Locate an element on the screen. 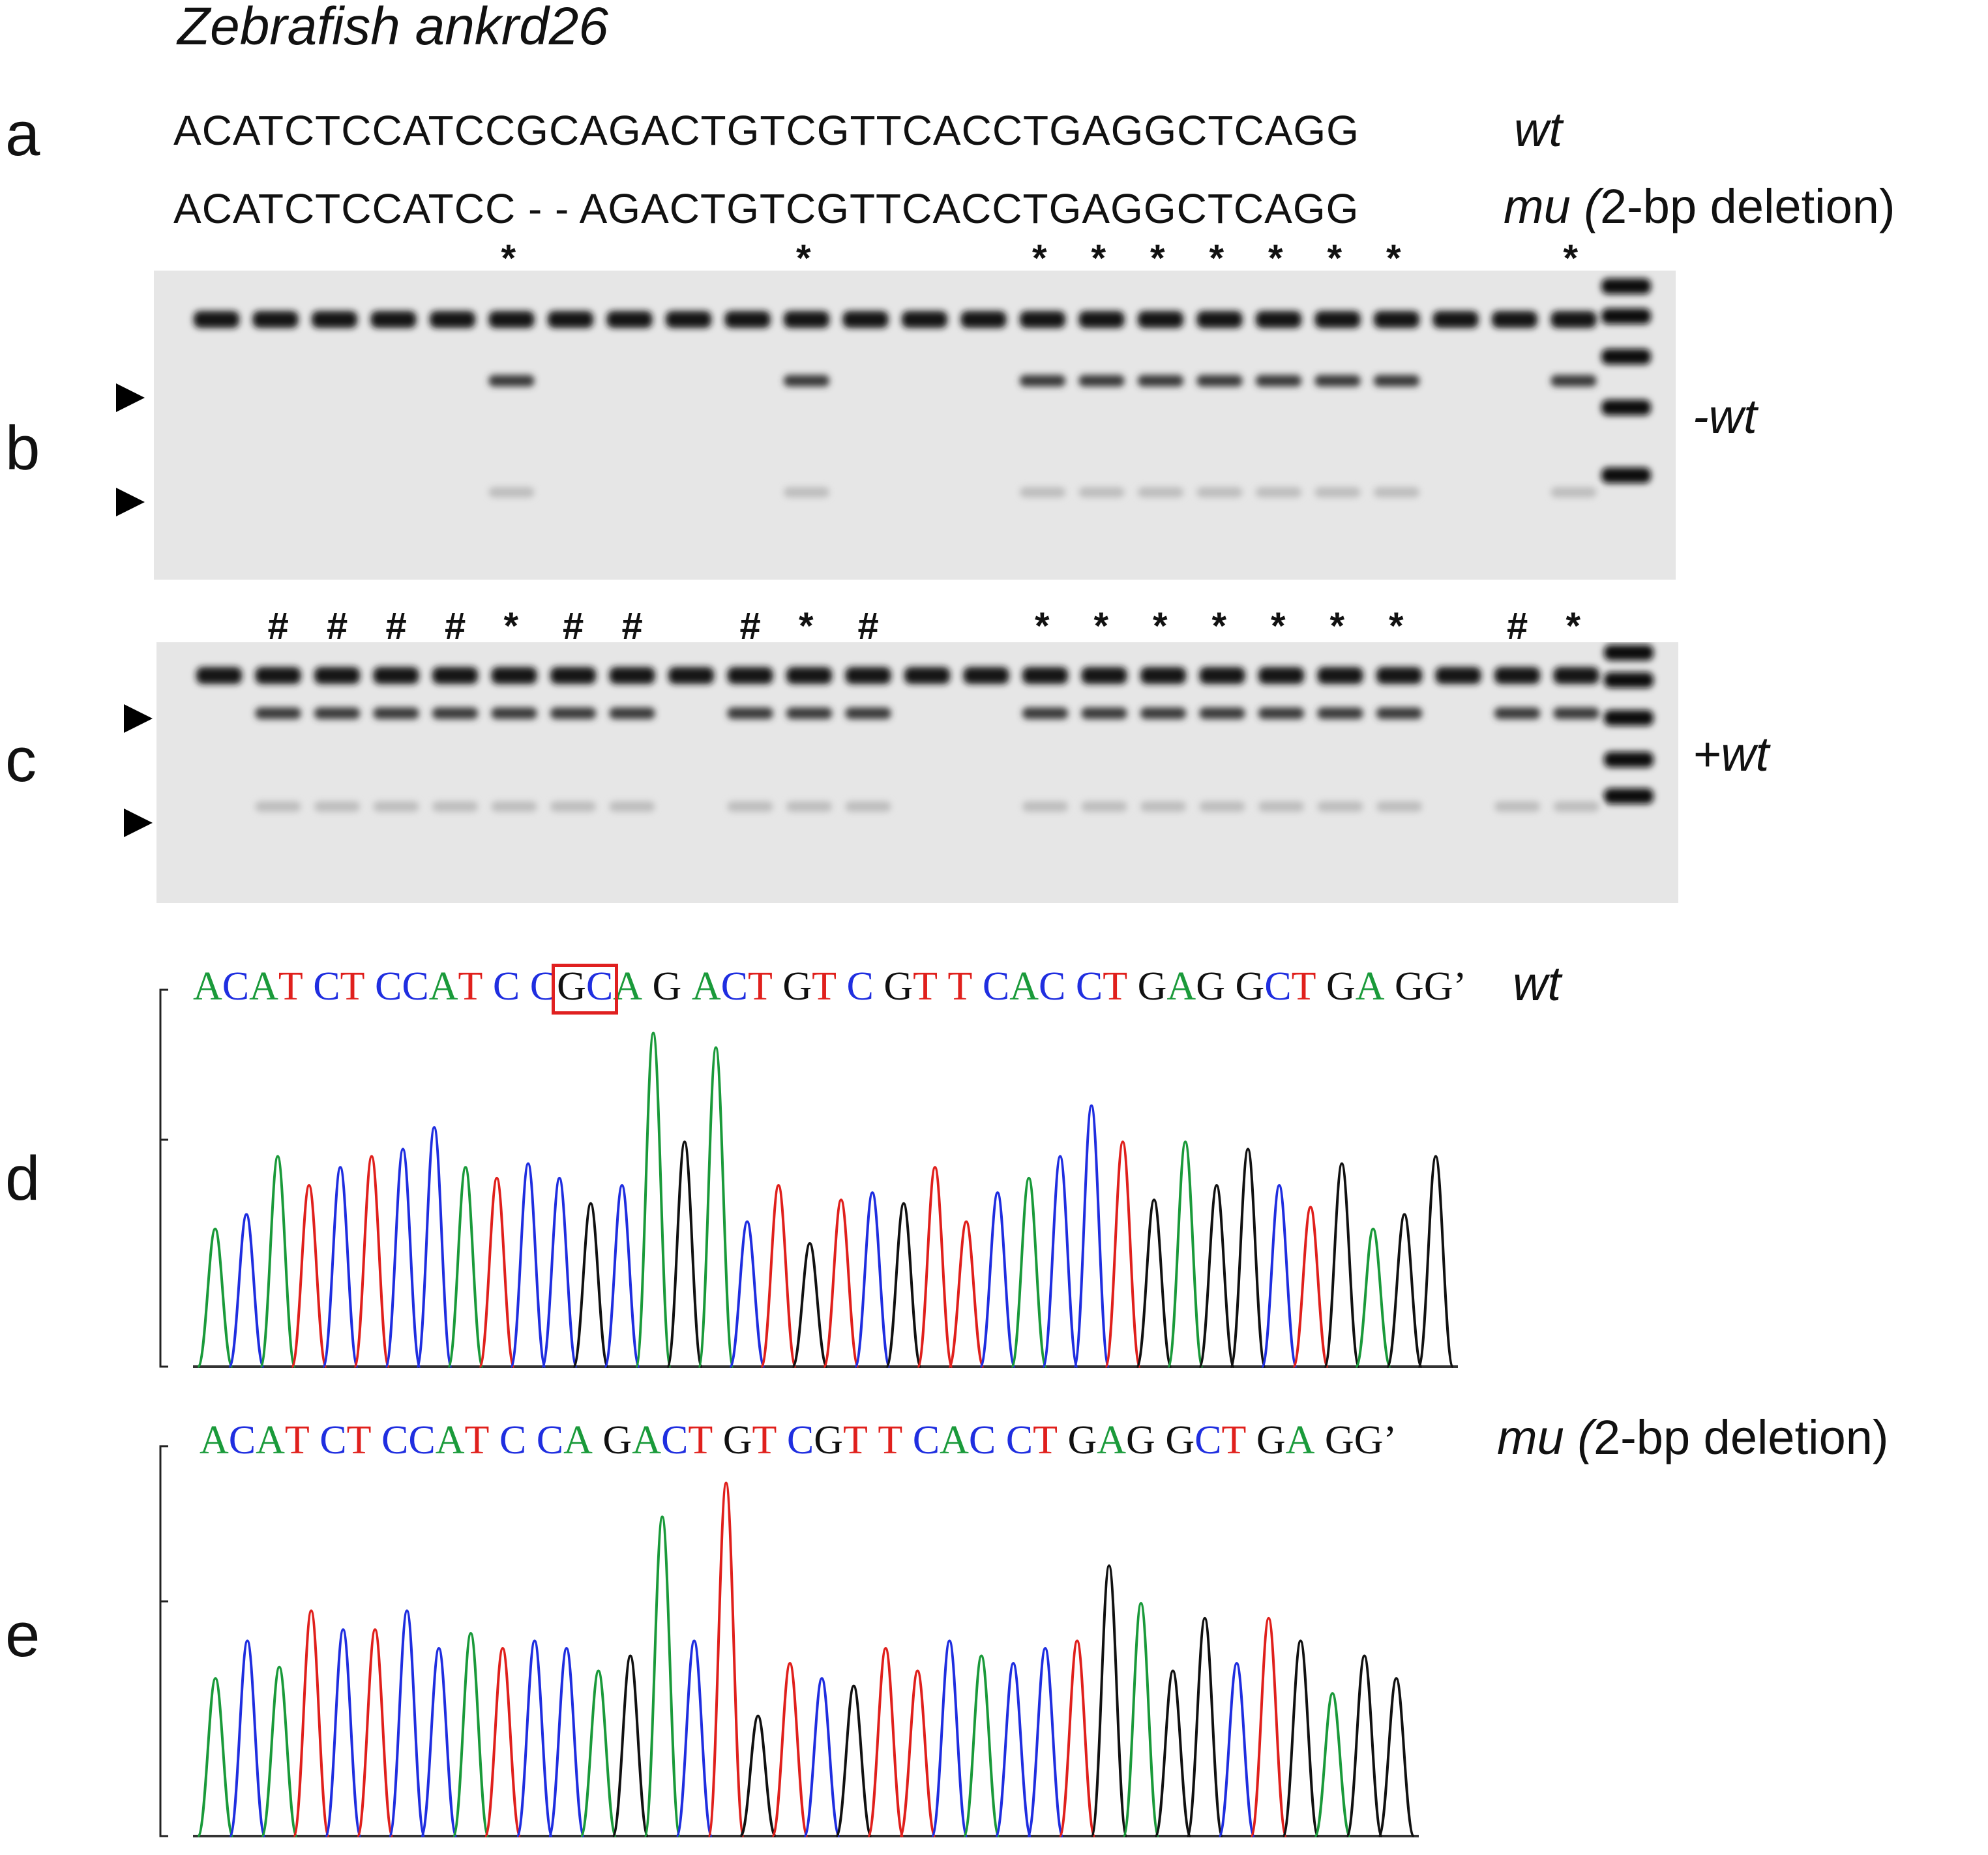  arrowhead-icon is located at coordinates (130, 502).